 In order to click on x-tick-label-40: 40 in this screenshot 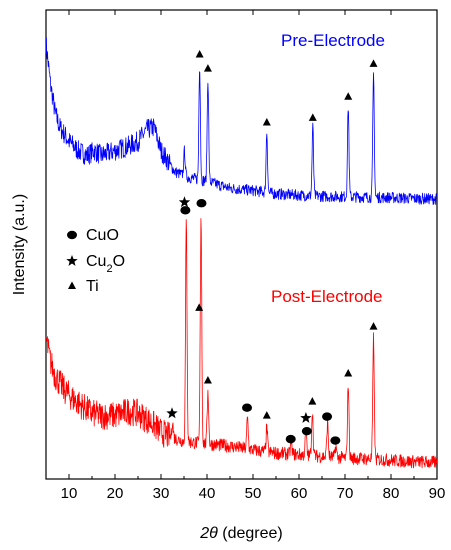, I will do `click(207, 493)`.